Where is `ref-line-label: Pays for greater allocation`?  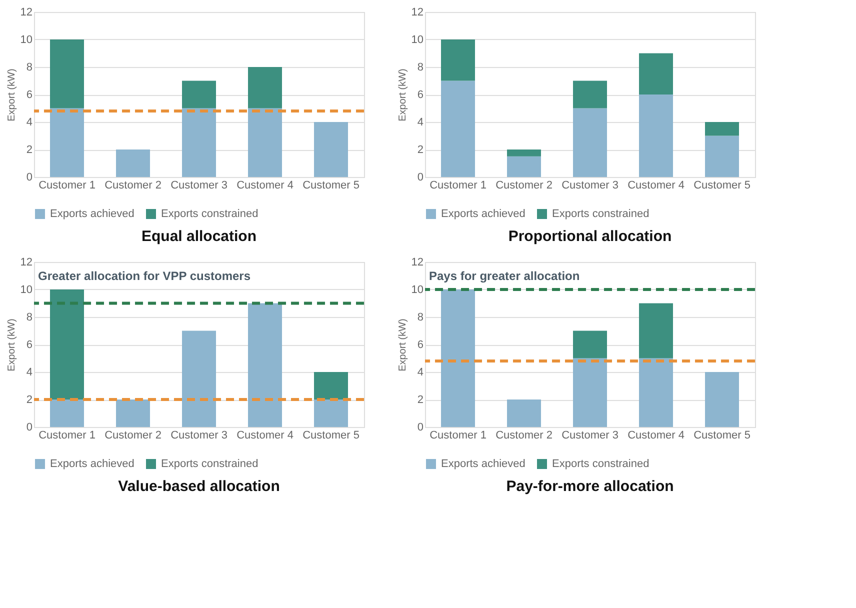
ref-line-label: Pays for greater allocation is located at coordinates (504, 275).